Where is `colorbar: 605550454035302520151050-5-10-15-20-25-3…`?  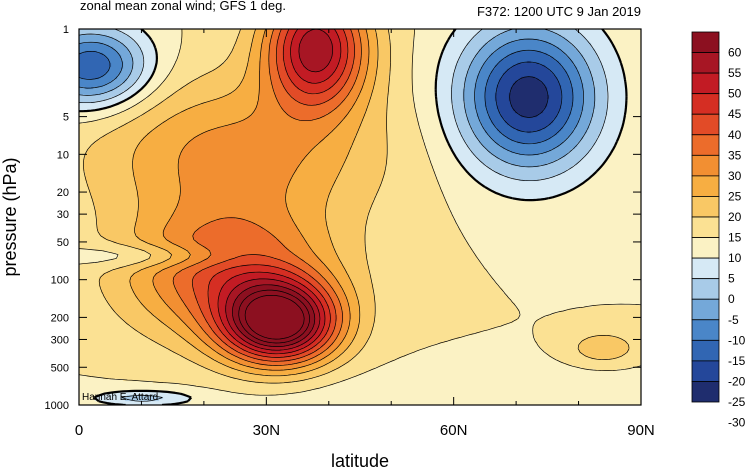 colorbar: 605550454035302520151050-5-10-15-20-25-3… is located at coordinates (718, 230).